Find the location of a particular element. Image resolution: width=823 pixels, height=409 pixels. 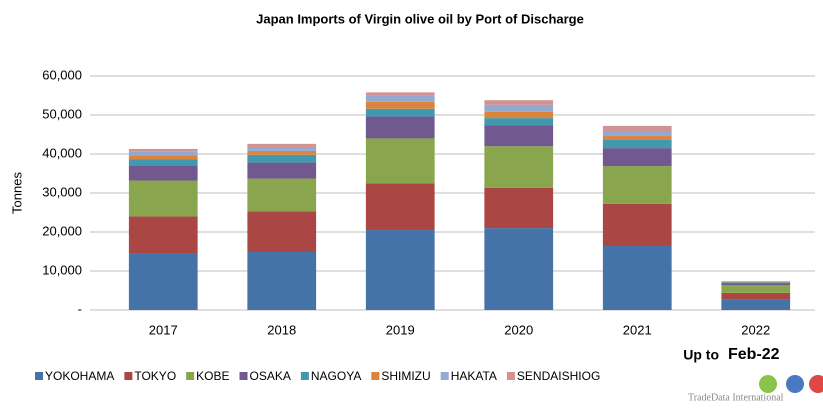

y-axis-label: Tonnes is located at coordinates (16, 193).